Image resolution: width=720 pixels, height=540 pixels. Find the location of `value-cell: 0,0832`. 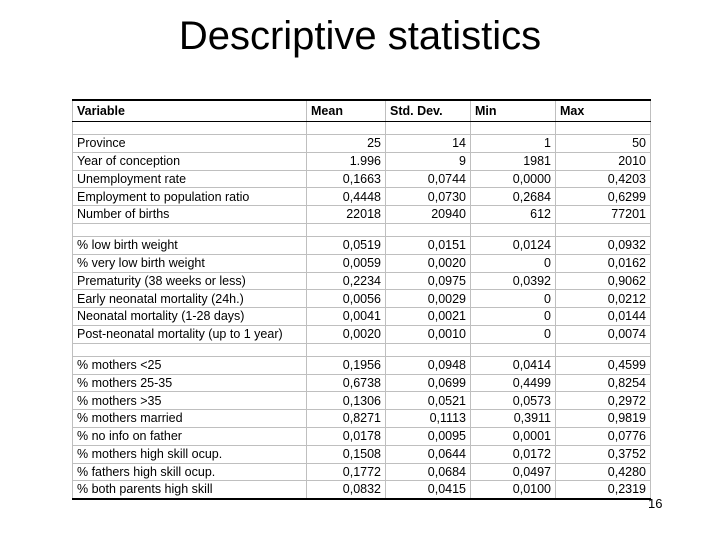

value-cell: 0,0832 is located at coordinates (346, 490).